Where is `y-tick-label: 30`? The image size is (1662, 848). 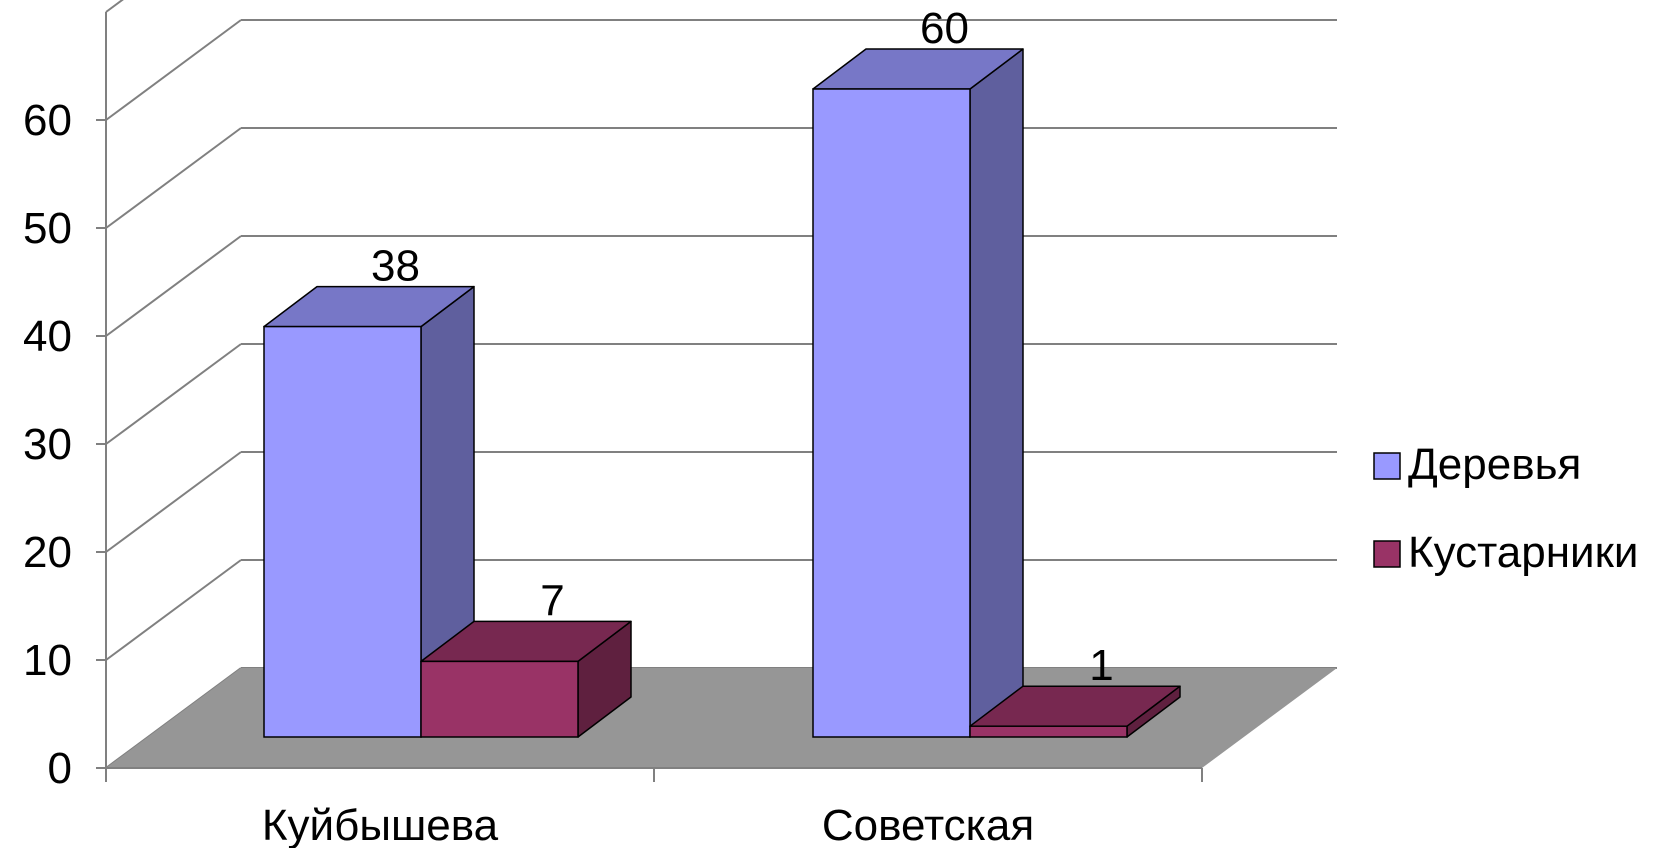
y-tick-label: 30 is located at coordinates (47, 444).